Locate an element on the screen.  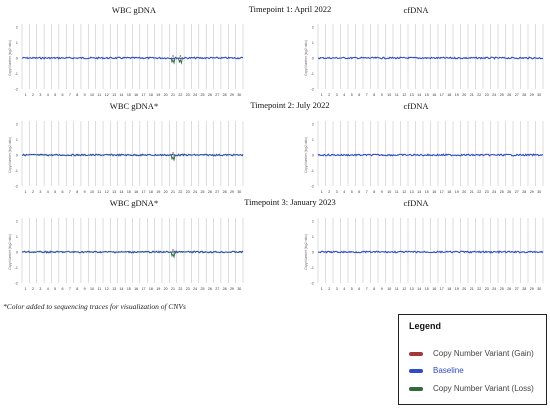
x-tick-label: 20 is located at coordinates (464, 289).